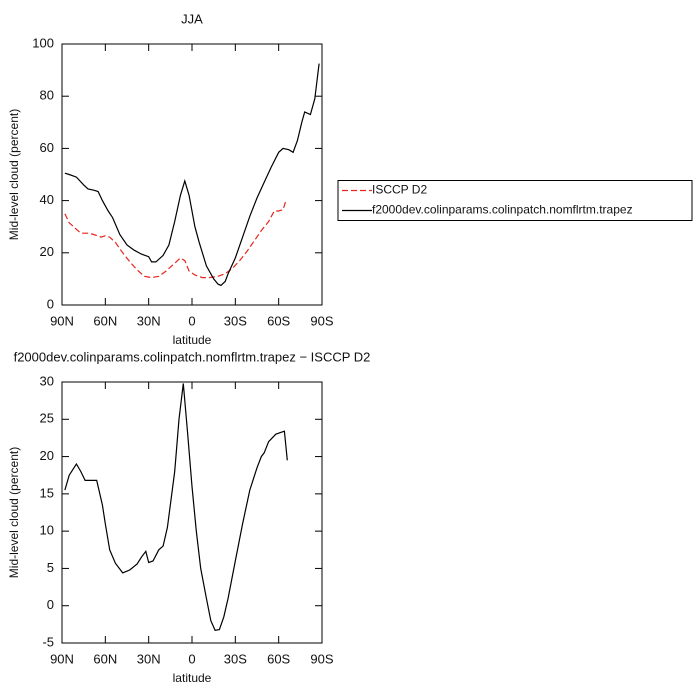 The height and width of the screenshot is (700, 700). Describe the element at coordinates (47, 199) in the screenshot. I see `y-tick-label: 40` at that location.